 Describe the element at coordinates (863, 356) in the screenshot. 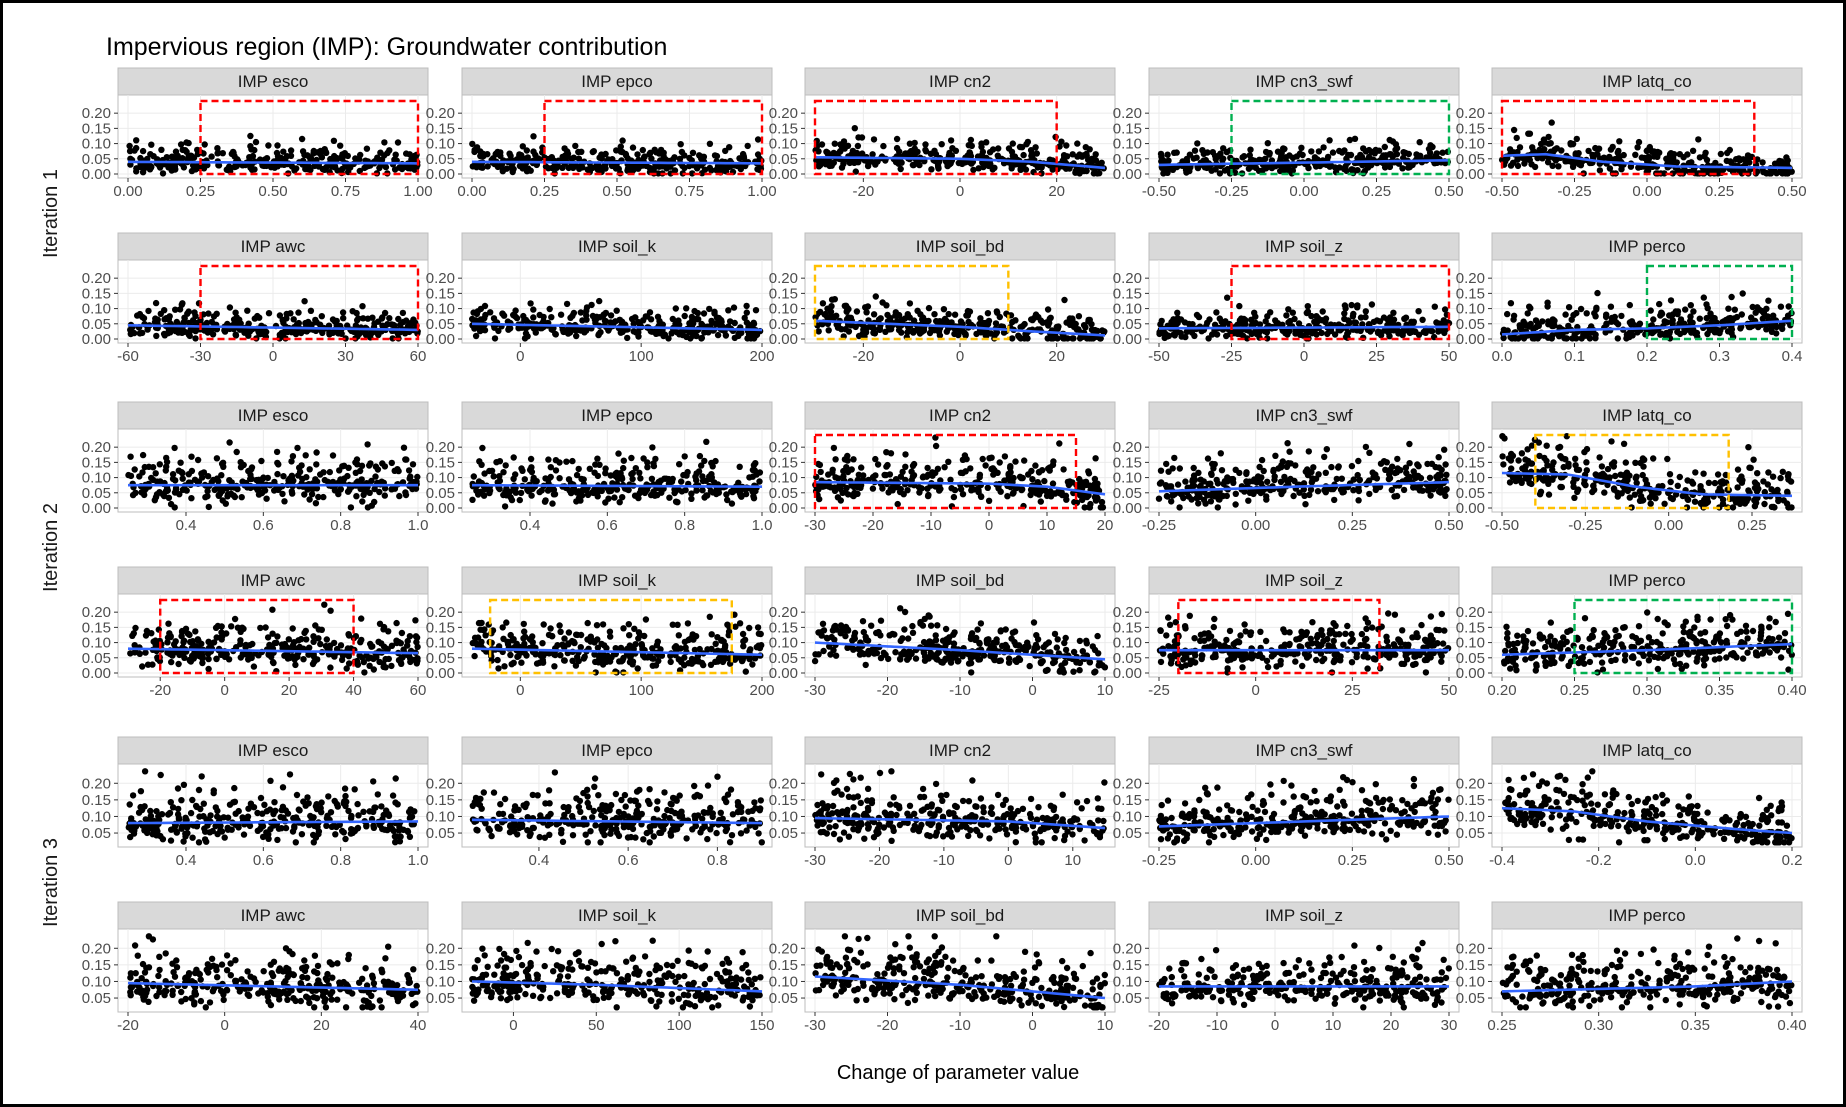

I see `x-tick-label: -20` at that location.